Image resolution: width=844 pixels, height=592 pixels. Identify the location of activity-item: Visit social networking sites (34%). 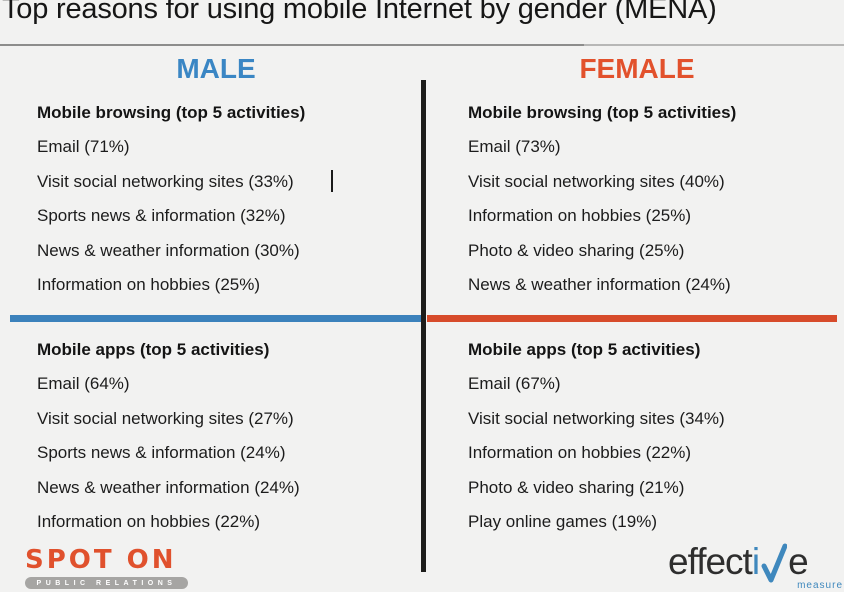
(596, 418).